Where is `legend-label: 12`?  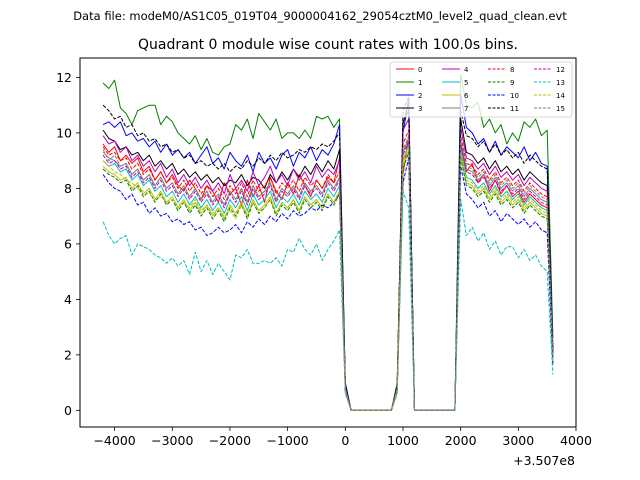
legend-label: 12 is located at coordinates (560, 70).